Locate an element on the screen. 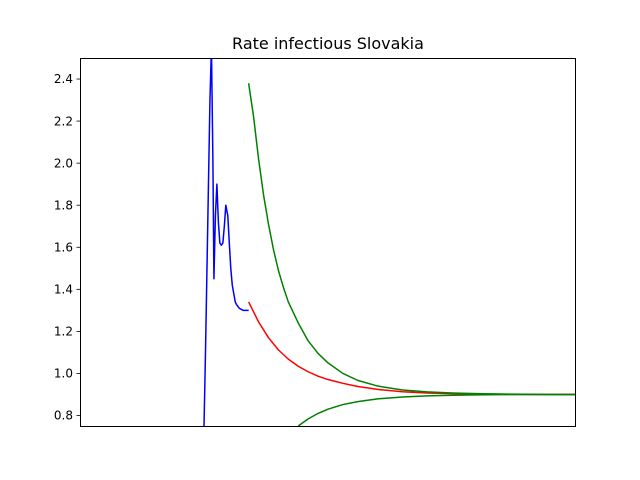 The image size is (640, 480). y-axis: 0.8 1.0 1.2 1.4 1.6 1.8 2.0 2.2 2.4 is located at coordinates (67, 247).